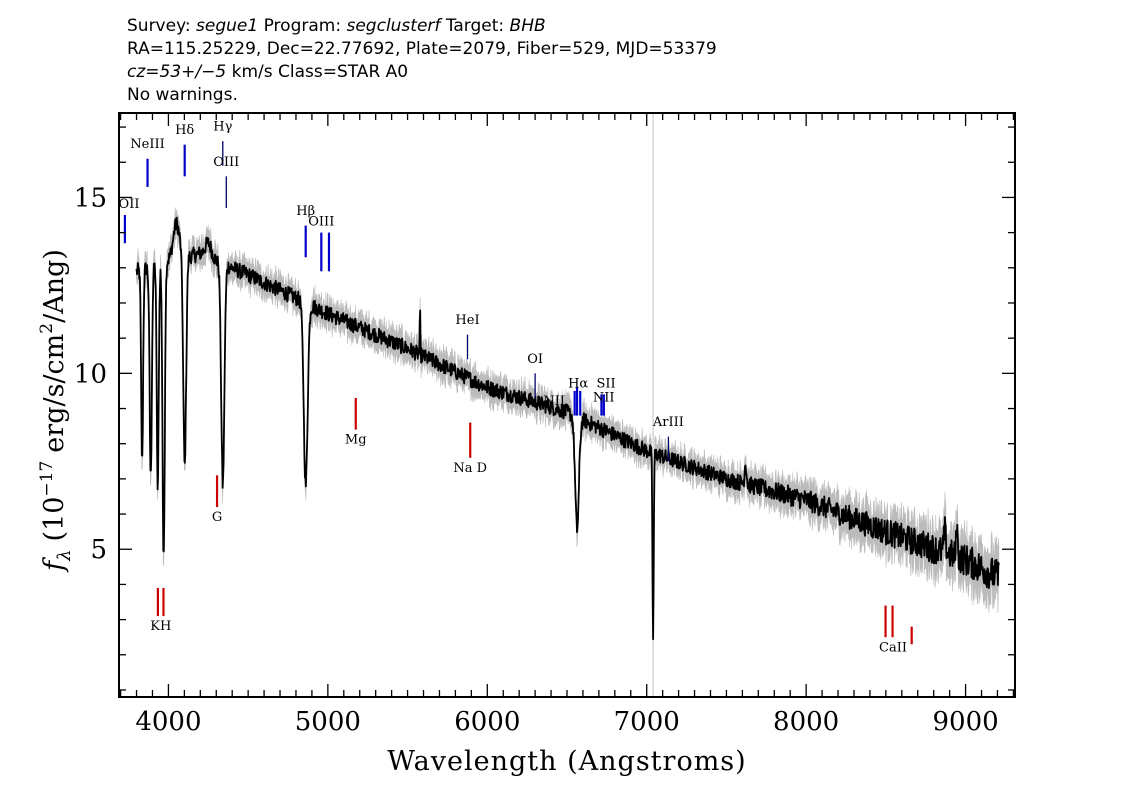 The width and height of the screenshot is (1134, 810). I want to click on marker-label: Hδ, so click(184, 130).